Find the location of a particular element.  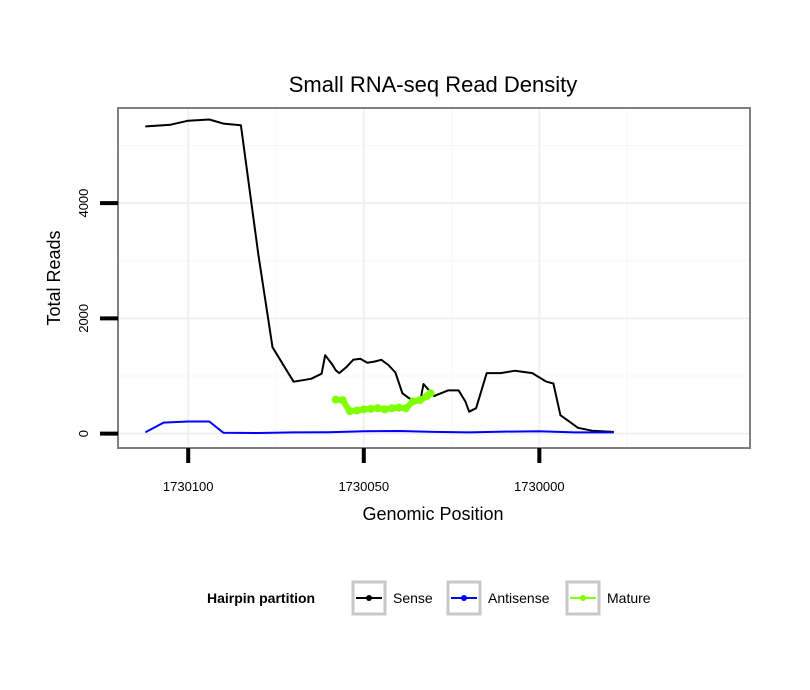

legend-marker-antisense is located at coordinates (464, 598).